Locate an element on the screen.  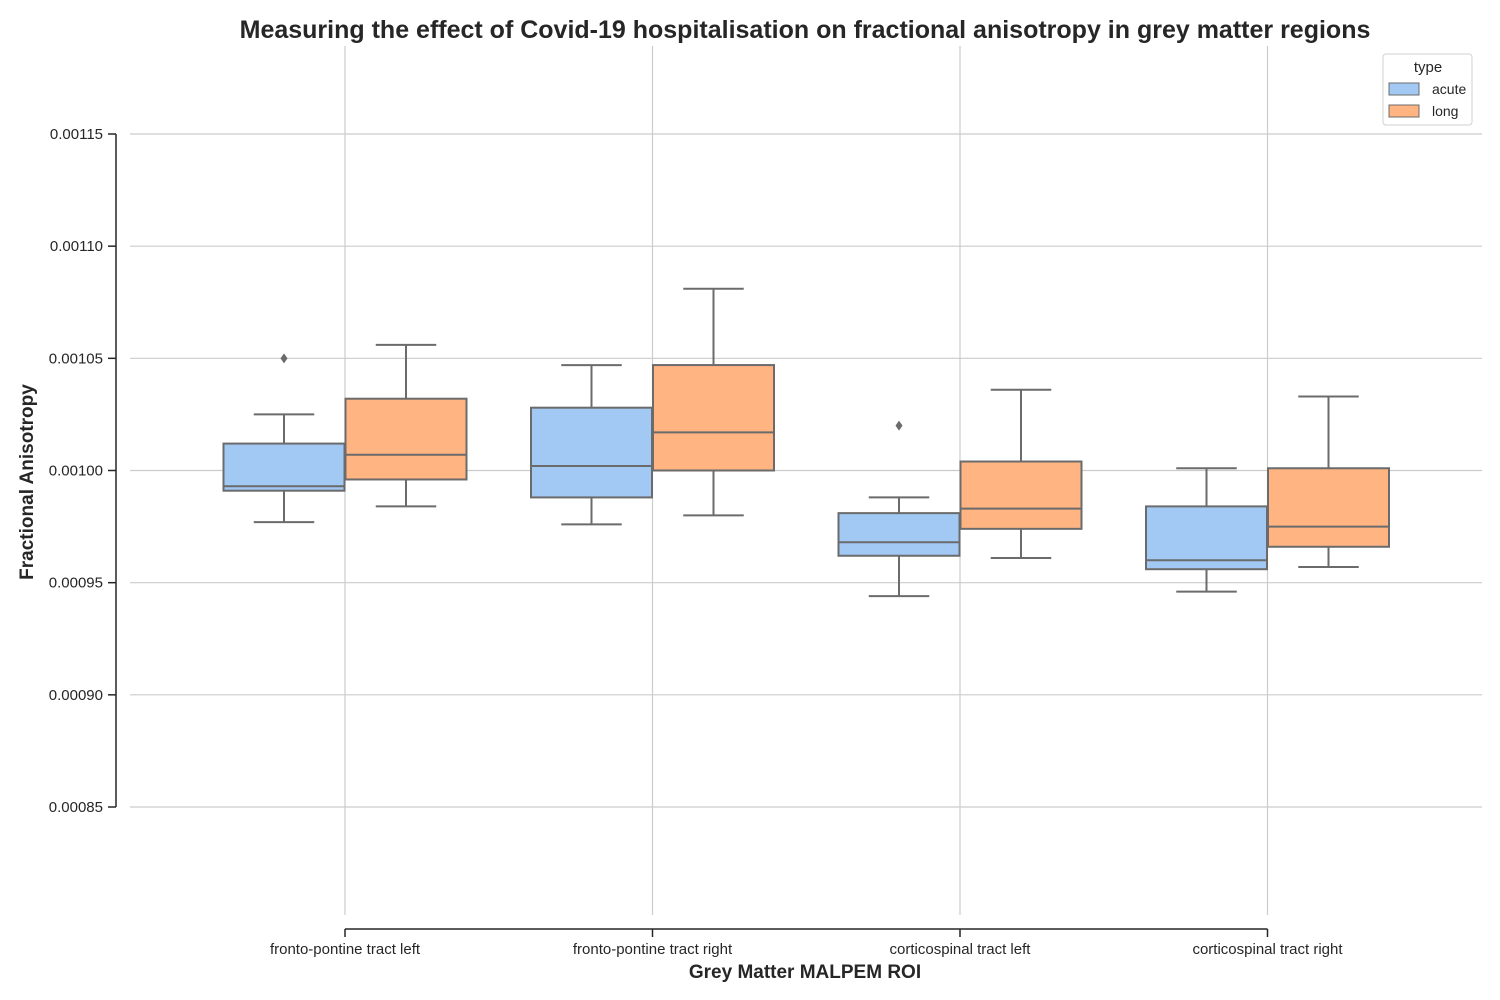
x-tick-label: corticospinal tract right is located at coordinates (1267, 949).